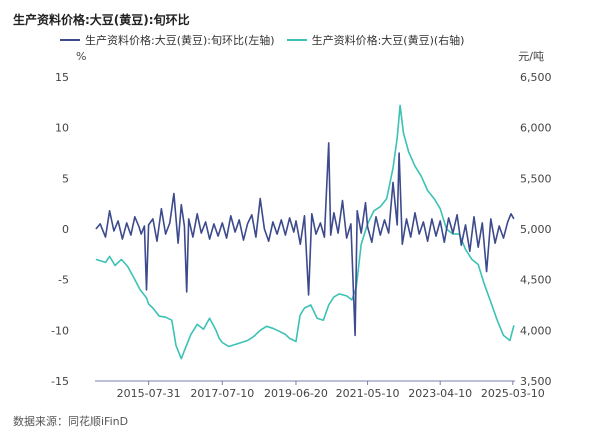  Describe the element at coordinates (296, 40) in the screenshot. I see `legend-swatch-right` at that location.